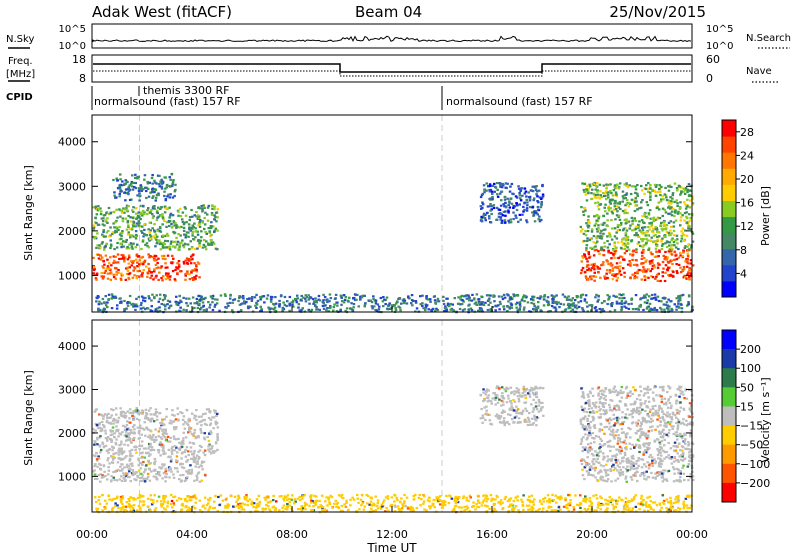  What do you see at coordinates (186, 90) in the screenshot?
I see `cpid-text-themis: themis 3300 RF` at bounding box center [186, 90].